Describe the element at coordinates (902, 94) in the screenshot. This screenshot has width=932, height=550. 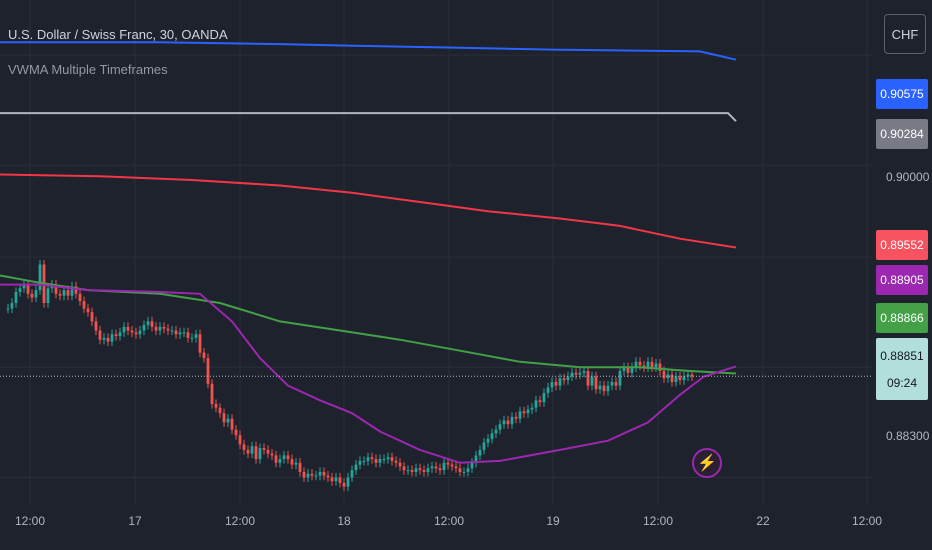
I see `price-badge-blue: 0.90575` at that location.